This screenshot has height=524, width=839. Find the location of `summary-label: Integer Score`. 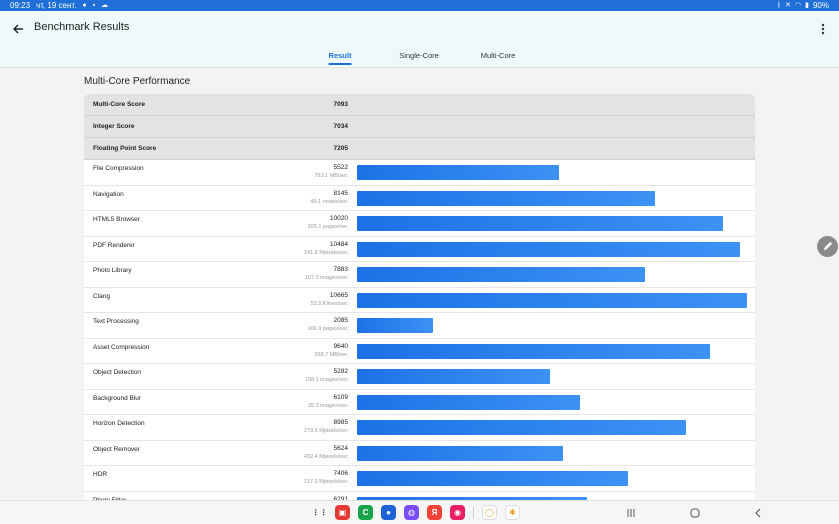

summary-label: Integer Score is located at coordinates (114, 126).